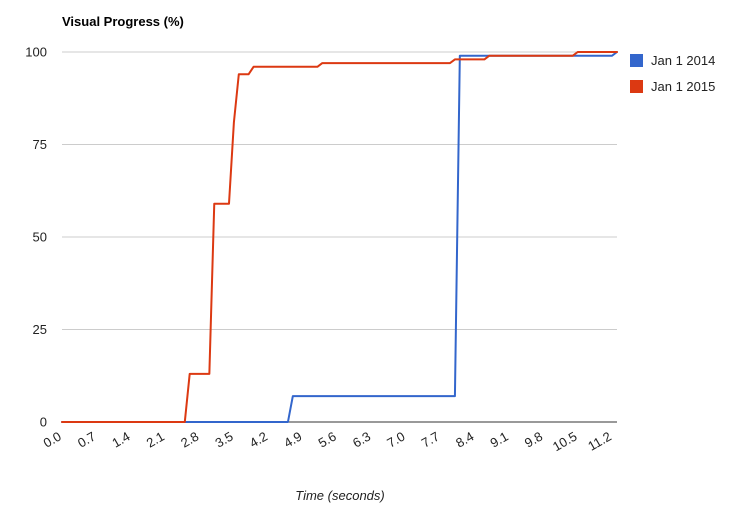 Image resolution: width=733 pixels, height=517 pixels. What do you see at coordinates (499, 440) in the screenshot?
I see `x-tick-label: 9.1` at bounding box center [499, 440].